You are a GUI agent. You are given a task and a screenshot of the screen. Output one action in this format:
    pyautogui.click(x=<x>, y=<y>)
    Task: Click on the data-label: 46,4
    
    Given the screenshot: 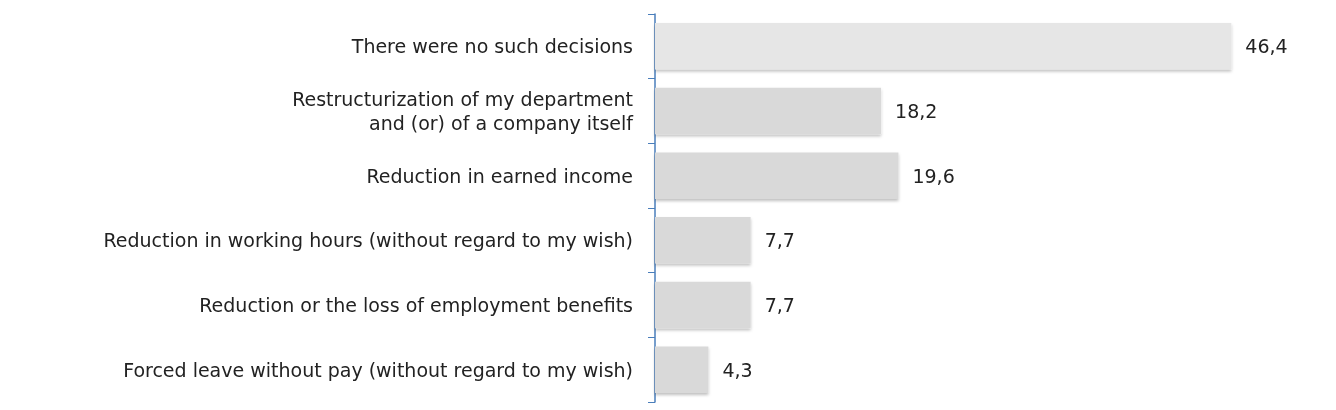 What is the action you would take?
    pyautogui.click(x=1266, y=46)
    